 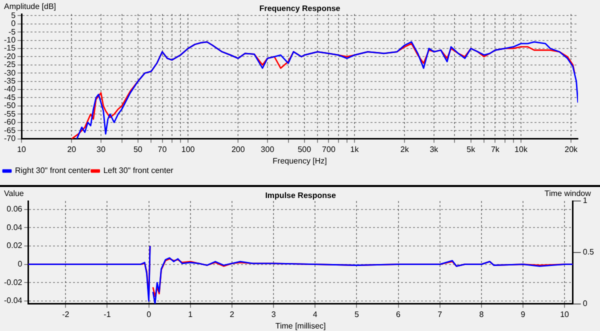 I want to click on legend-label: Right 30" front center, so click(x=53, y=171).